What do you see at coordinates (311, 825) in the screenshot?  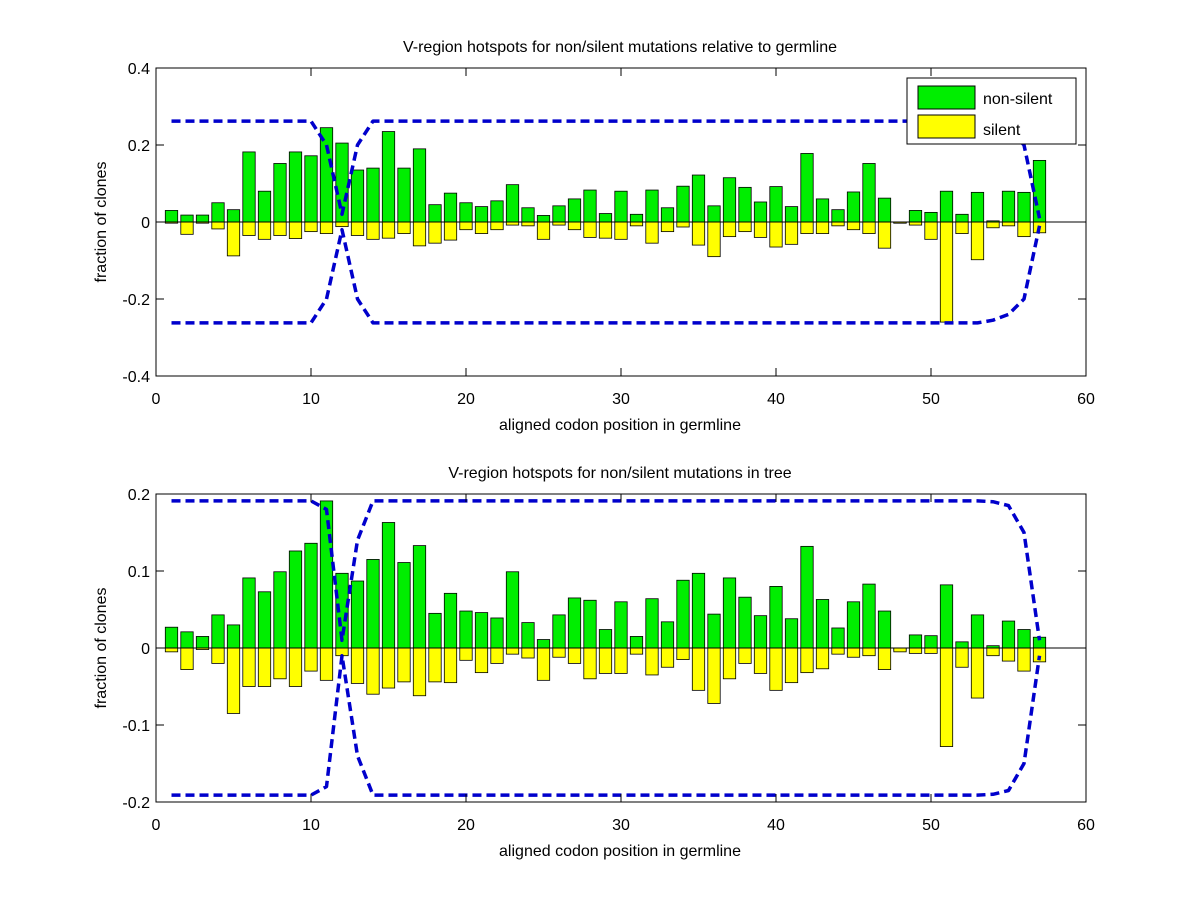 I see `bottom-x-tick-label: 10` at bounding box center [311, 825].